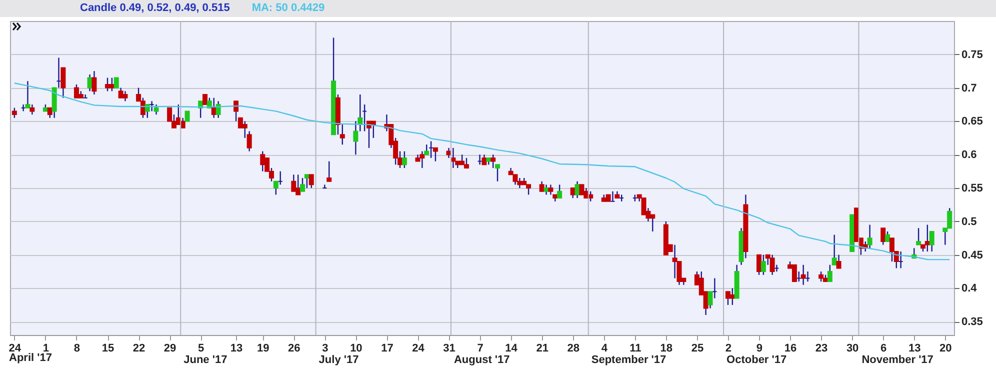 This screenshot has height=382, width=996. Describe the element at coordinates (666, 348) in the screenshot. I see `x-tick-label: 18` at that location.